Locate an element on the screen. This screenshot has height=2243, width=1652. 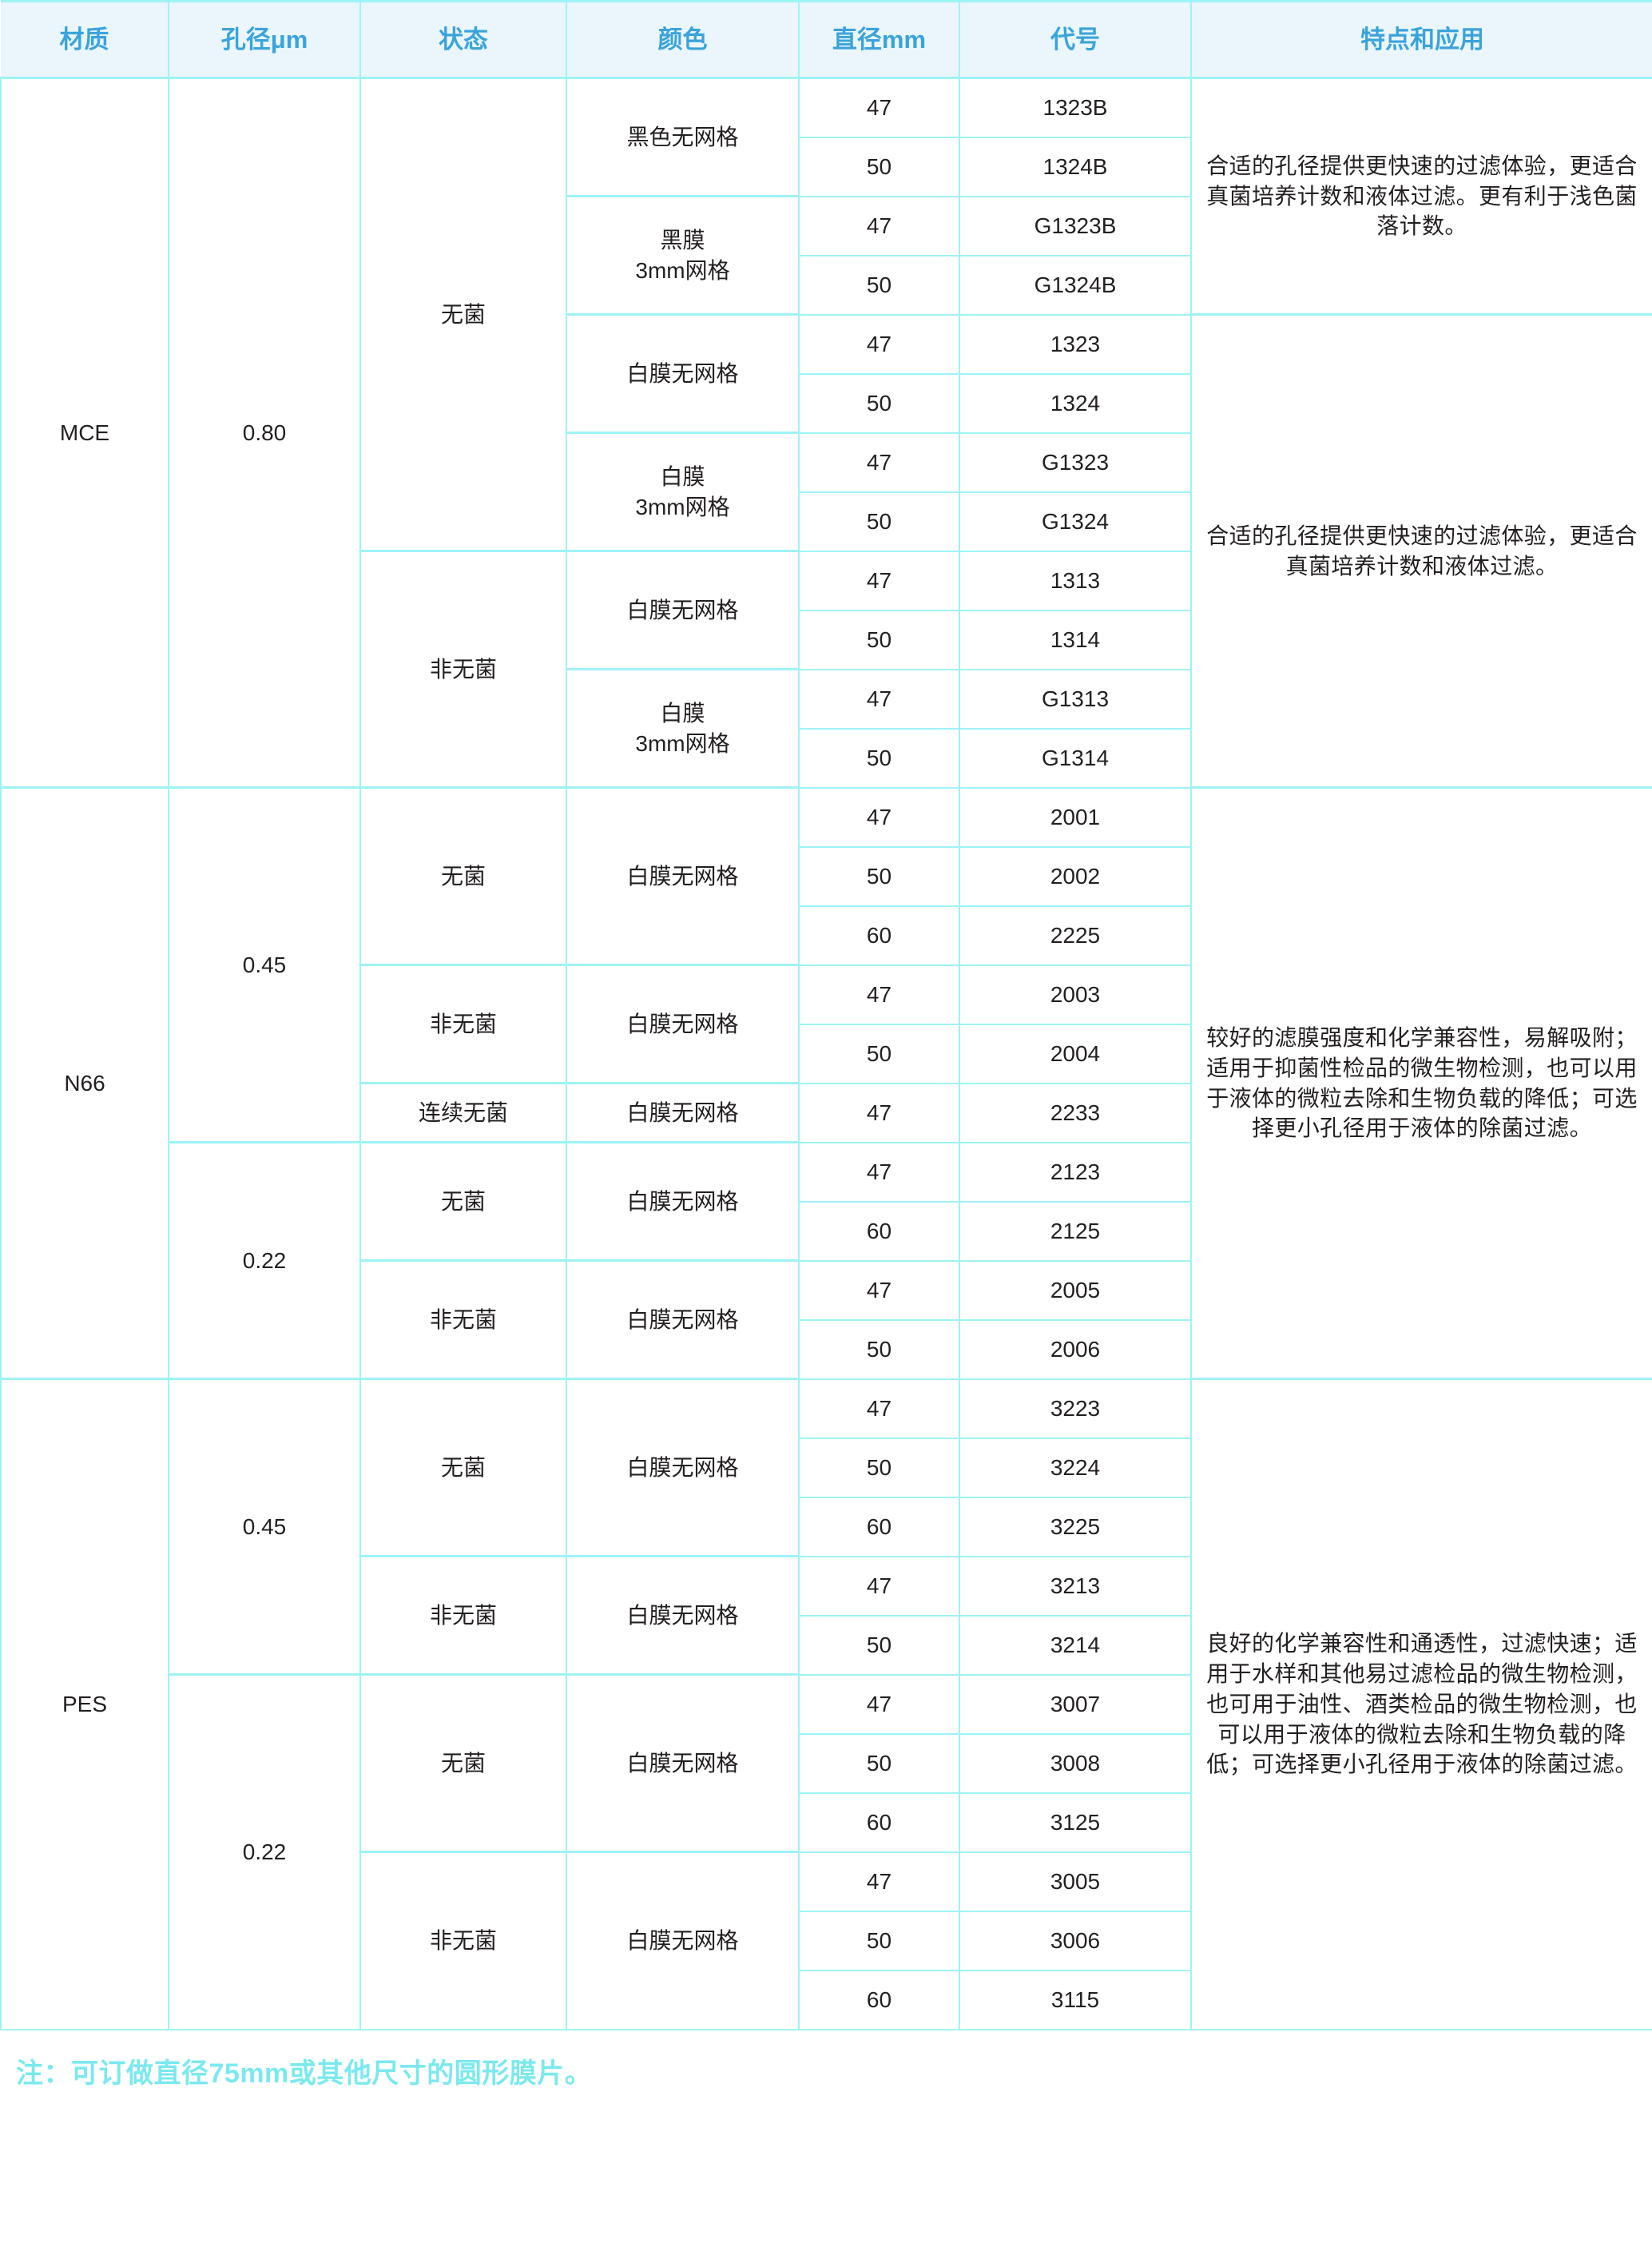
table-row: 60 2125 is located at coordinates (826, 1231).